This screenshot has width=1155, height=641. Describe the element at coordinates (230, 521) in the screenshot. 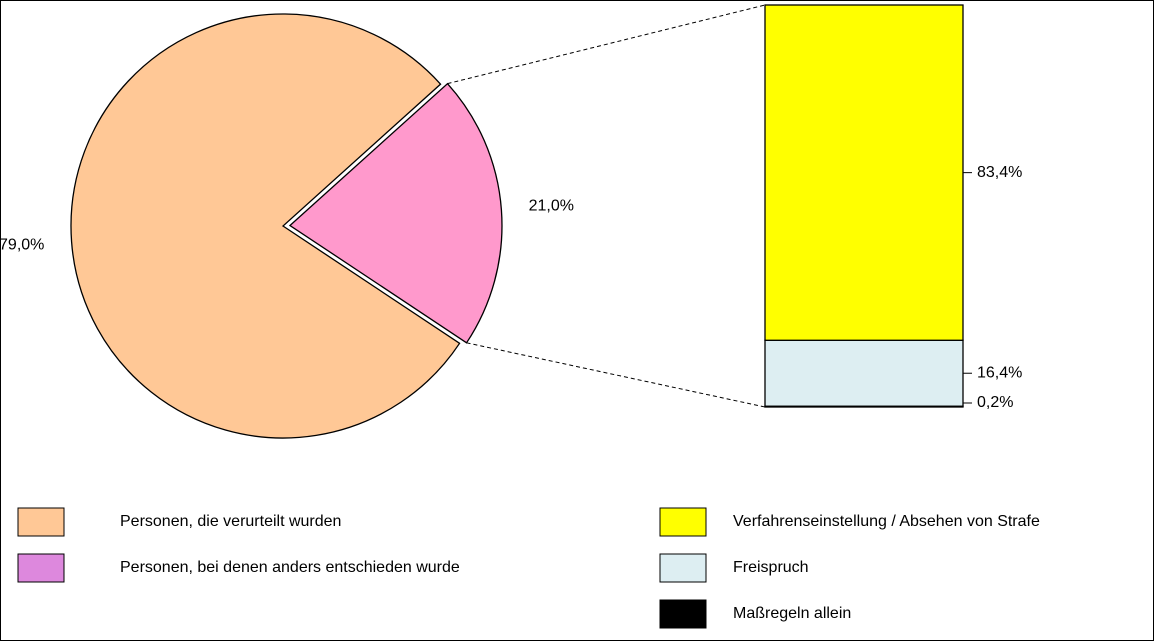

I see `legend-label: Personen, die verurteilt wurden` at that location.